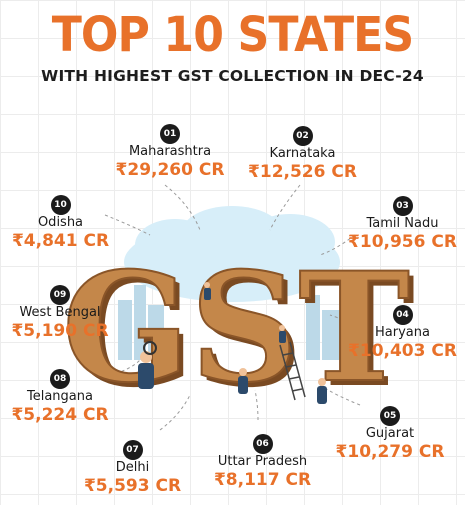 The width and height of the screenshot is (465, 505). I want to click on gst-value: ₹29,260 CR, so click(170, 170).